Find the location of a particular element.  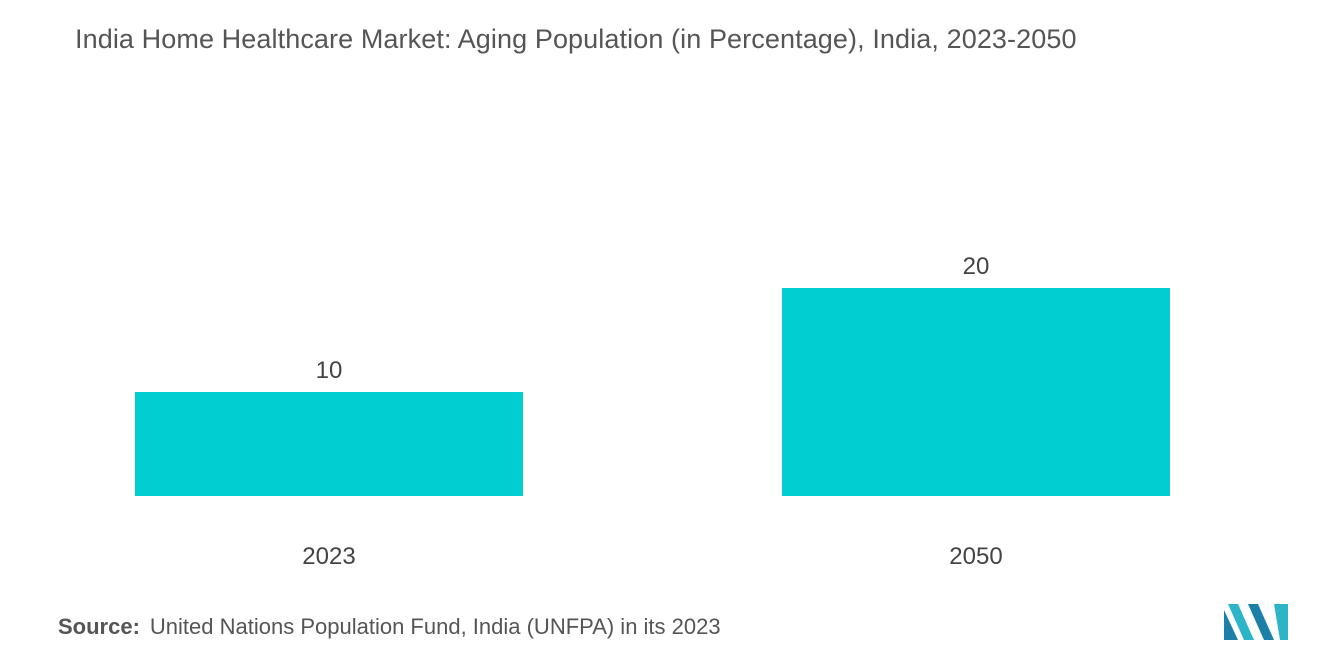

x-tick-label-2023: 2023 is located at coordinates (328, 556).